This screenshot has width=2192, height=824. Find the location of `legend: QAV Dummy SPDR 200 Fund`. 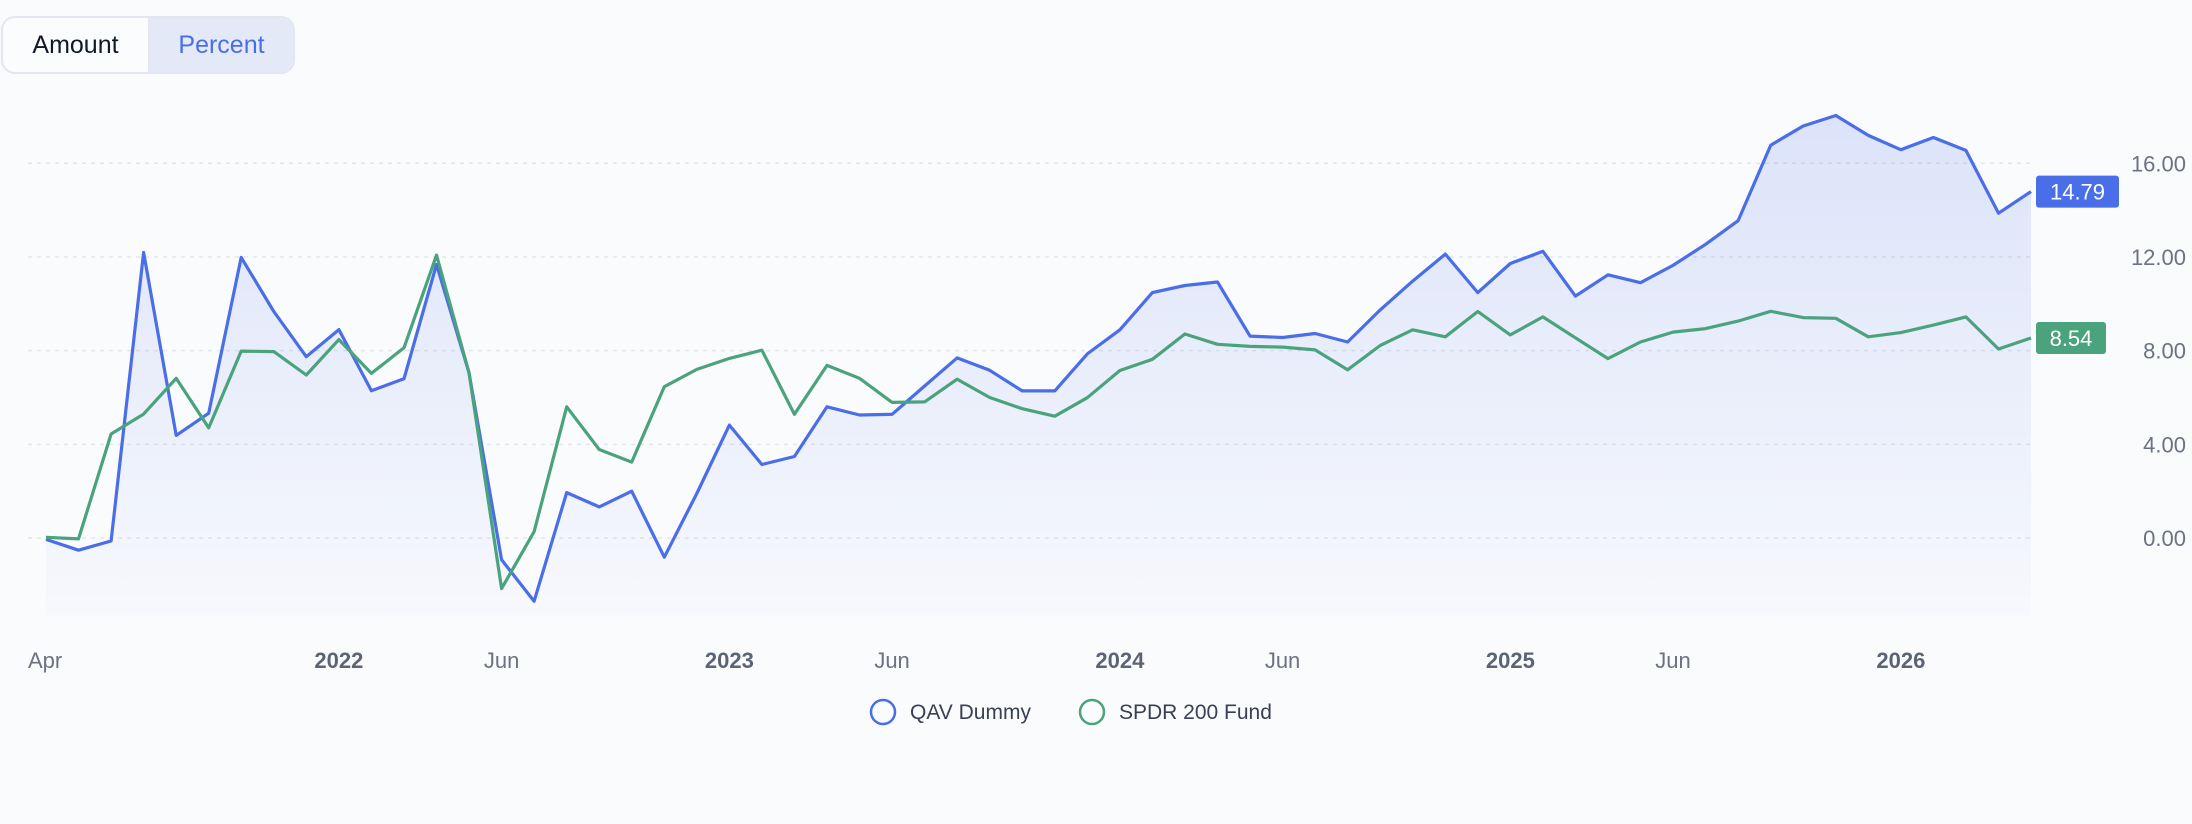

legend: QAV Dummy SPDR 200 Fund is located at coordinates (1070, 712).